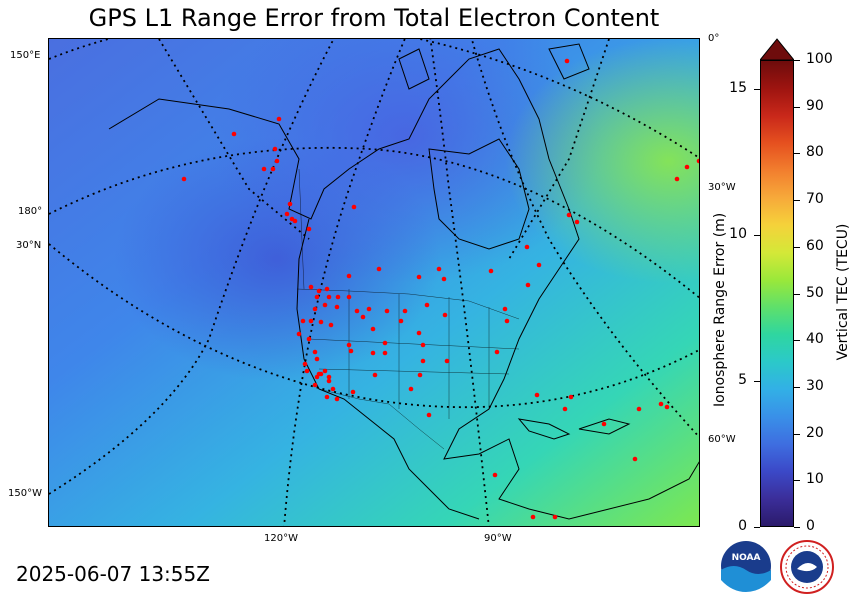  What do you see at coordinates (722, 439) in the screenshot?
I see `label-60w: 60°W` at bounding box center [722, 439].